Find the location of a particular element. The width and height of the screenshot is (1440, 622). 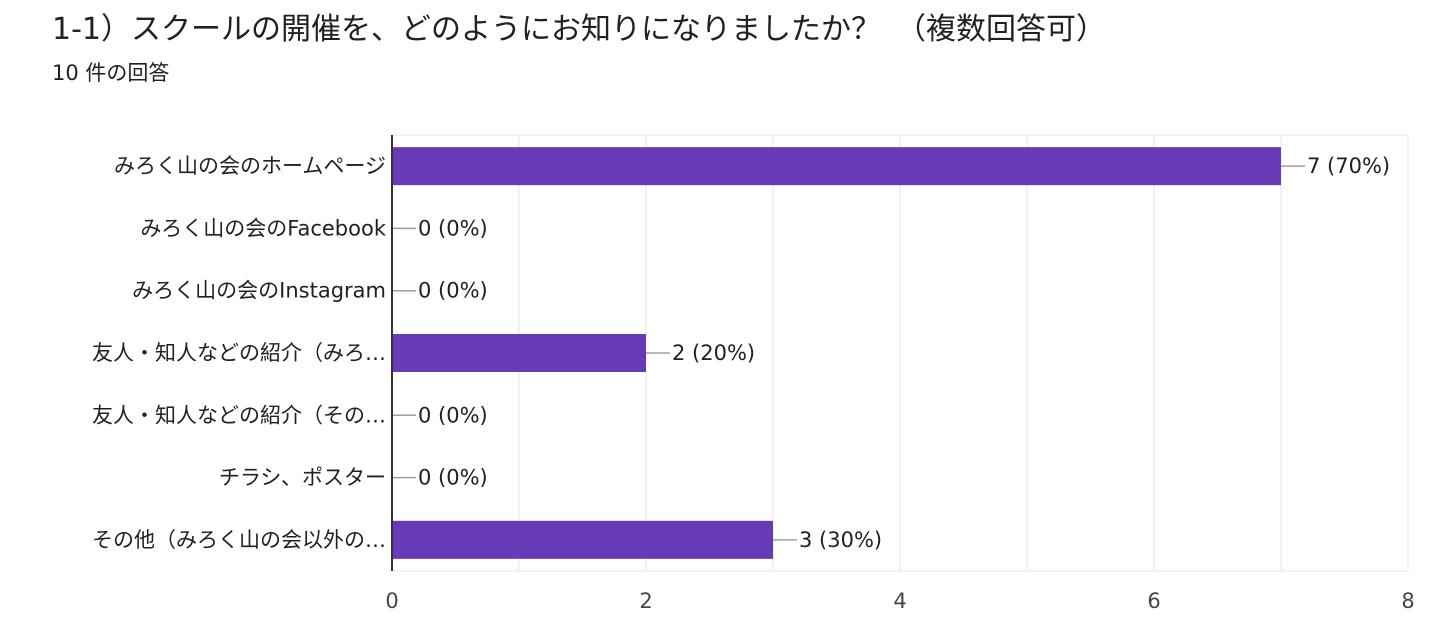

data-label: 2 (20%) is located at coordinates (713, 353).